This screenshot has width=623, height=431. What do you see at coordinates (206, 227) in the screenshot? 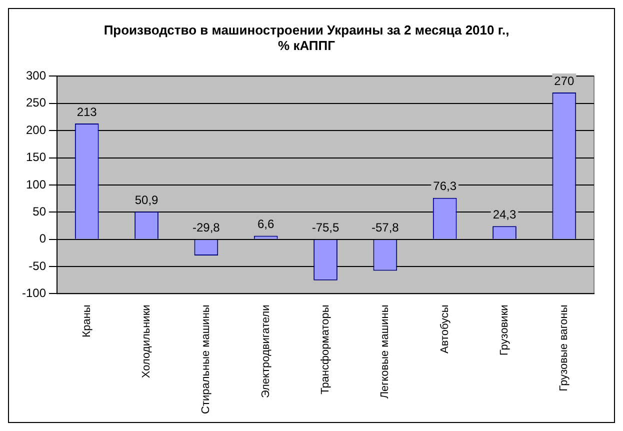
I see `data-label: -29,8` at bounding box center [206, 227].